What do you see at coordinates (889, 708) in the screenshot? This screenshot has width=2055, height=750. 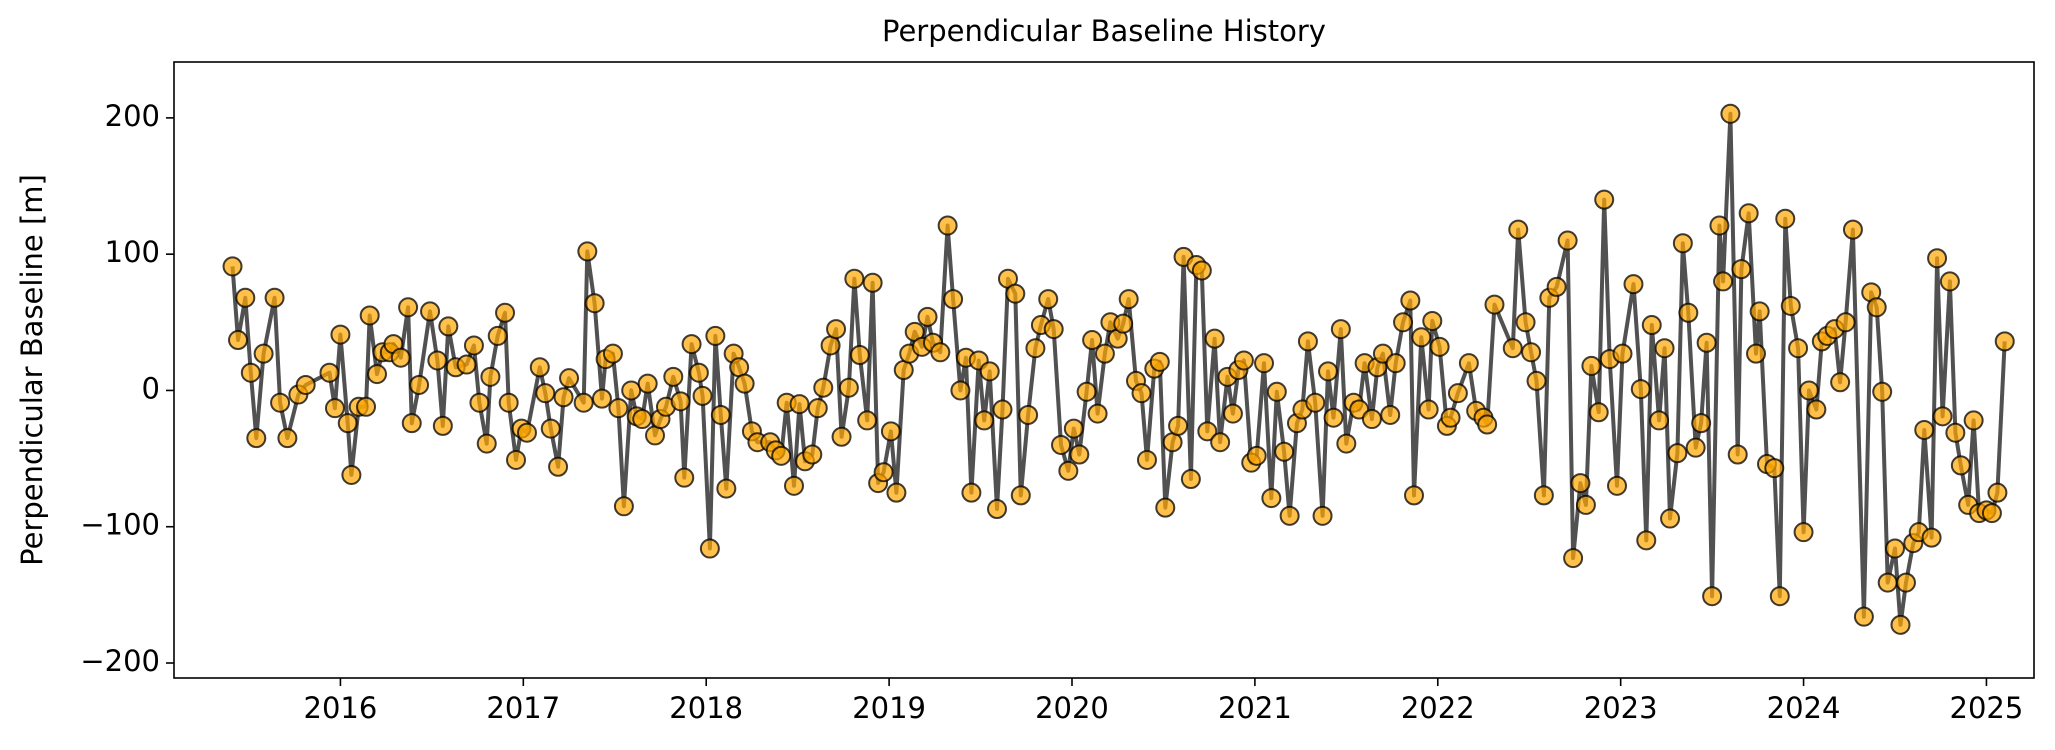 I see `x-tick-label: 2019` at bounding box center [889, 708].